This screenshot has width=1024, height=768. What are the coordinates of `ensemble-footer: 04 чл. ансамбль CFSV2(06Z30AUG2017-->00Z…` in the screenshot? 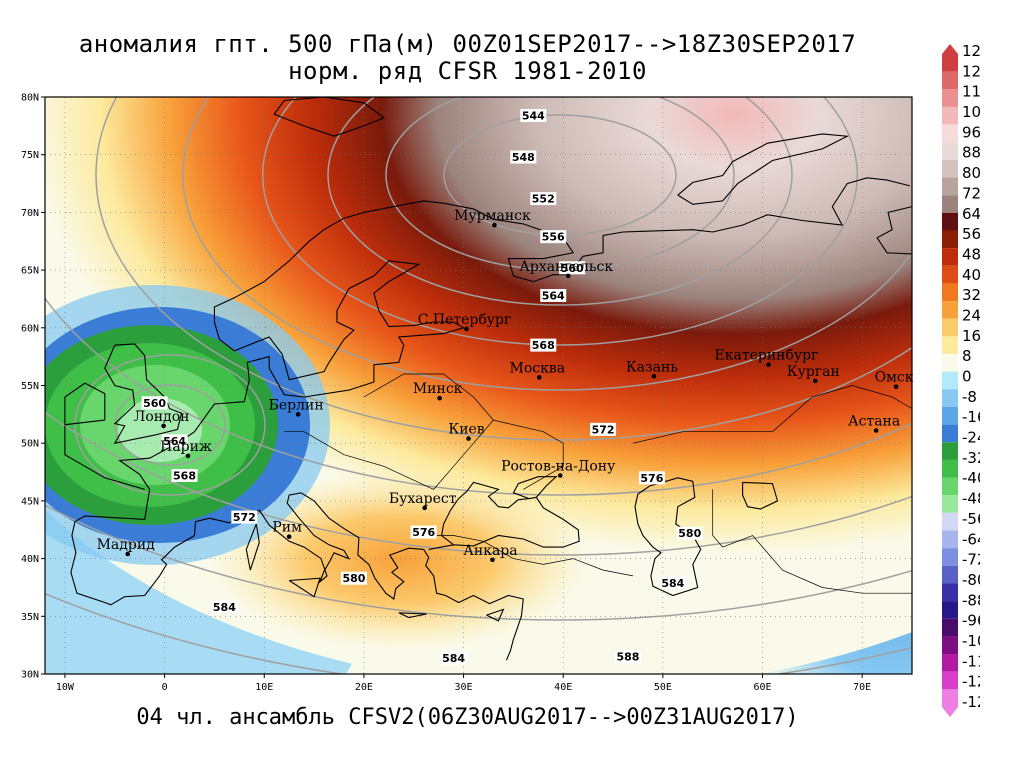 It's located at (467, 717).